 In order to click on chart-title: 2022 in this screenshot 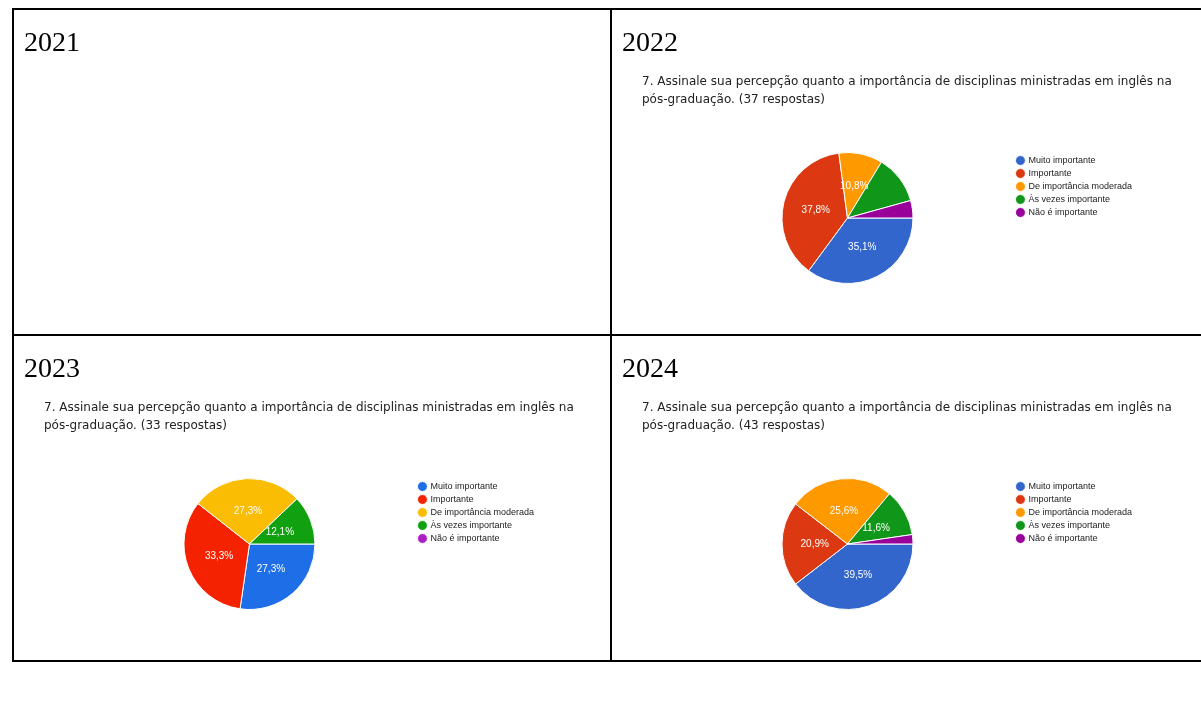, I will do `click(650, 42)`.